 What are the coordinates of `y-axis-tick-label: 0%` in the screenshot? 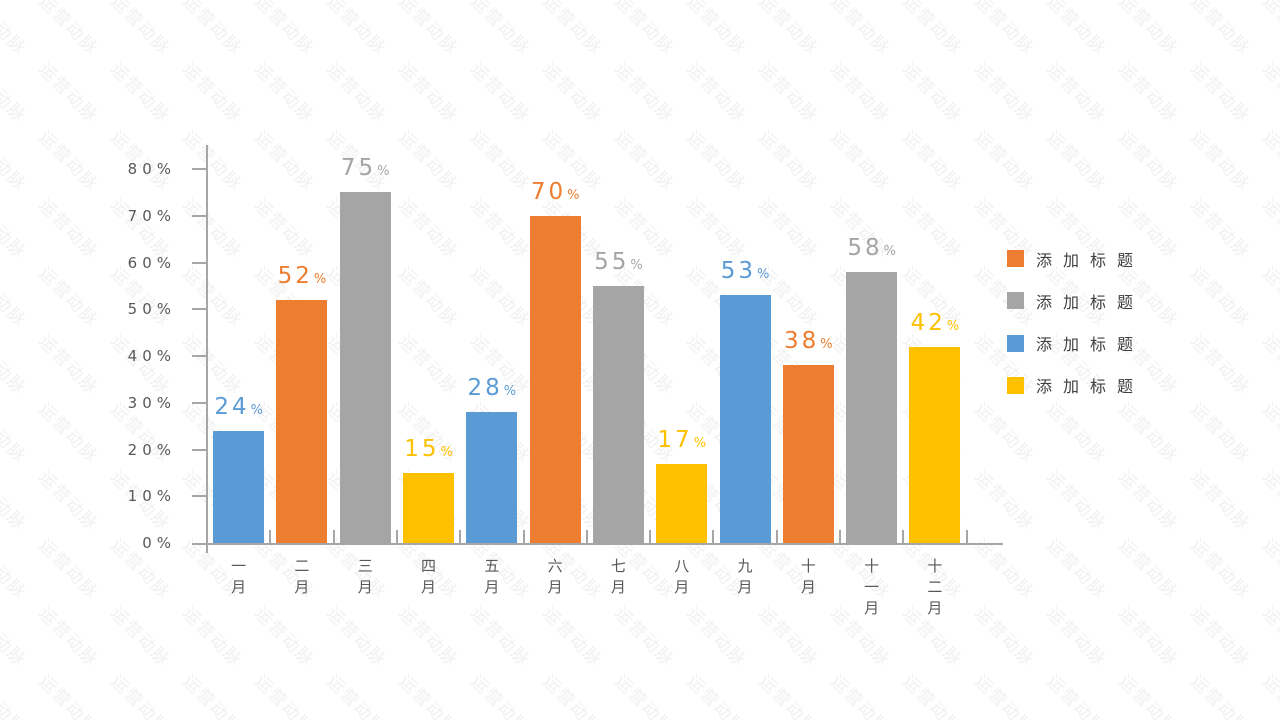 It's located at (159, 543).